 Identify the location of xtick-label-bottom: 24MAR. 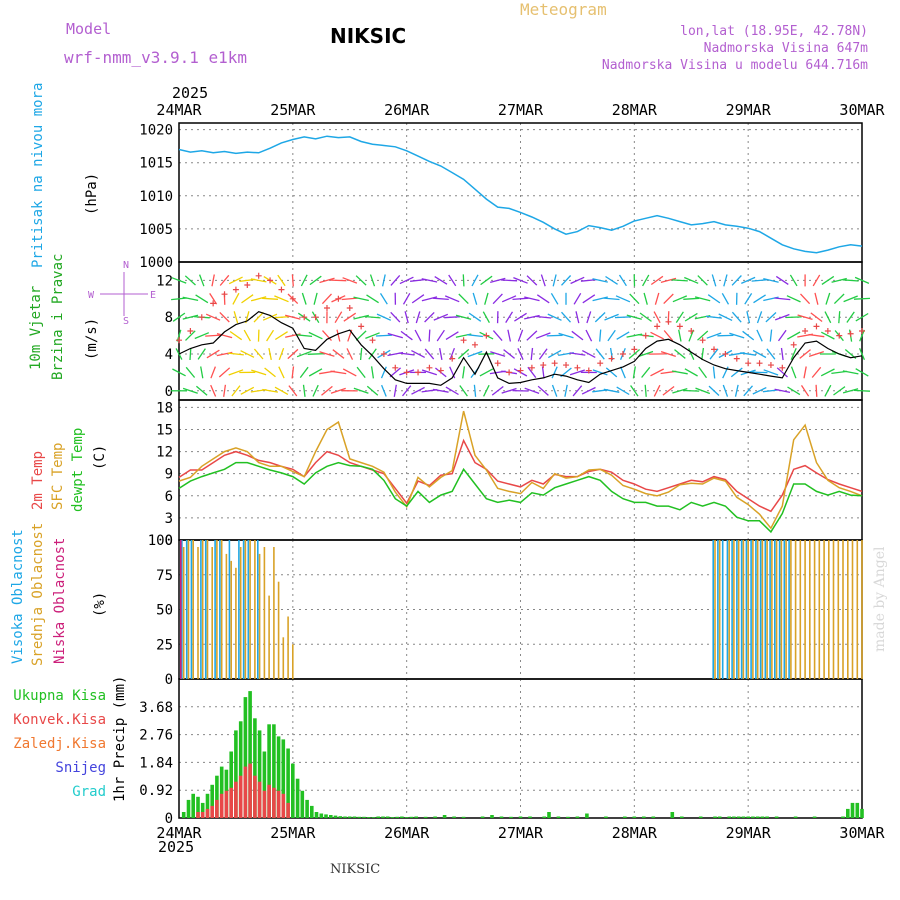
(179, 833).